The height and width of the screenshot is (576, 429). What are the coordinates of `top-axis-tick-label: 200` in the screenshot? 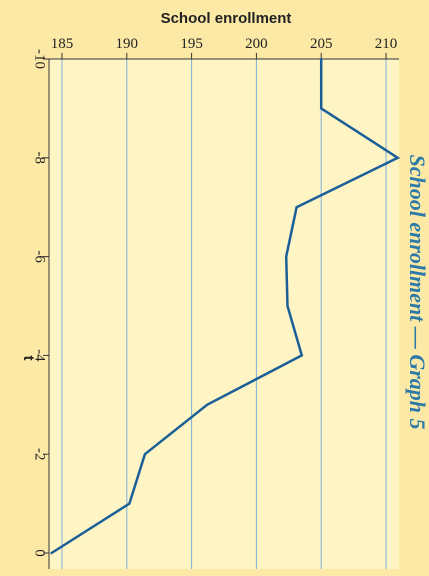 It's located at (256, 44).